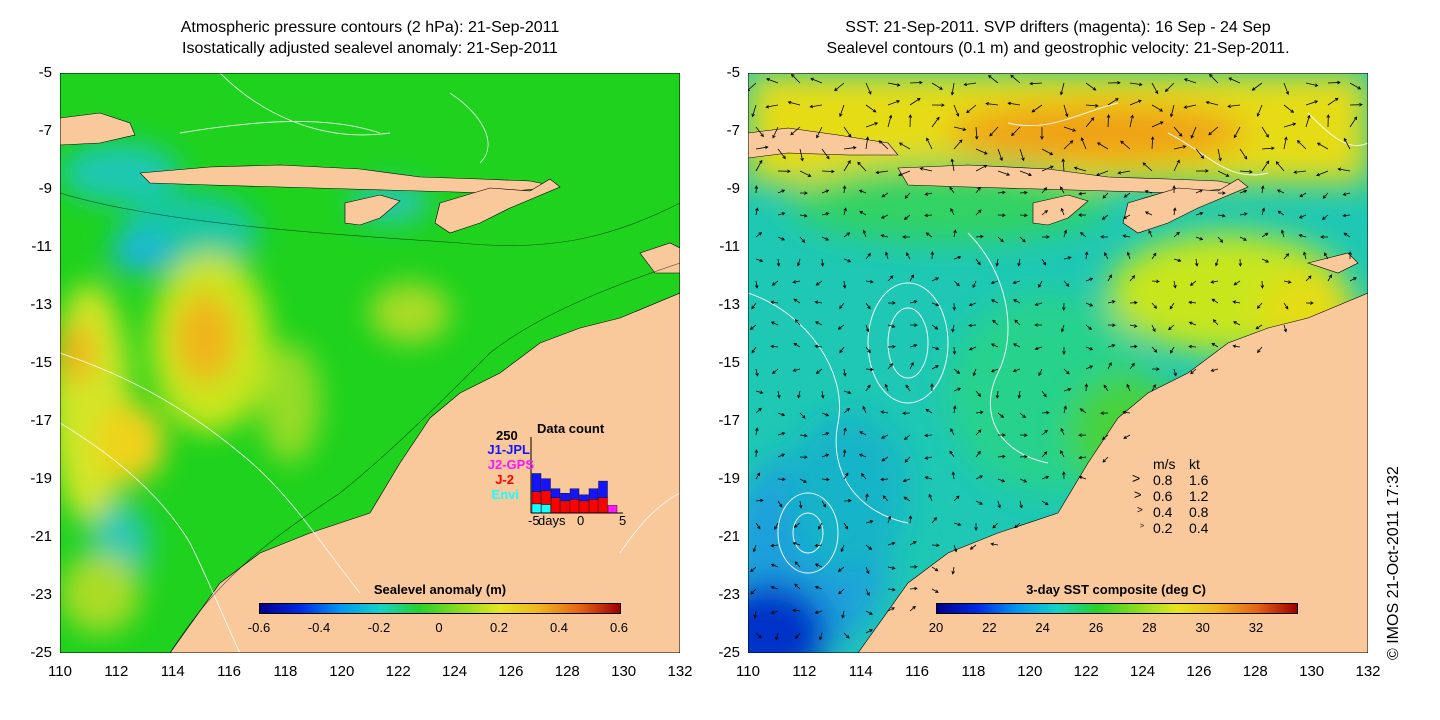 Image resolution: width=1440 pixels, height=720 pixels. What do you see at coordinates (510, 464) in the screenshot?
I see `mission-j2-gps: J2-GPS` at bounding box center [510, 464].